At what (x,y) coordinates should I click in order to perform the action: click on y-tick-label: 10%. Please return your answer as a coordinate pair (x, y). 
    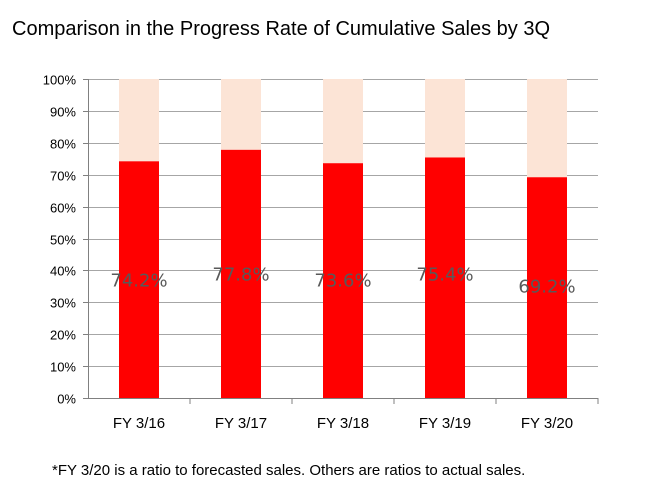
    Looking at the image, I should click on (63, 367).